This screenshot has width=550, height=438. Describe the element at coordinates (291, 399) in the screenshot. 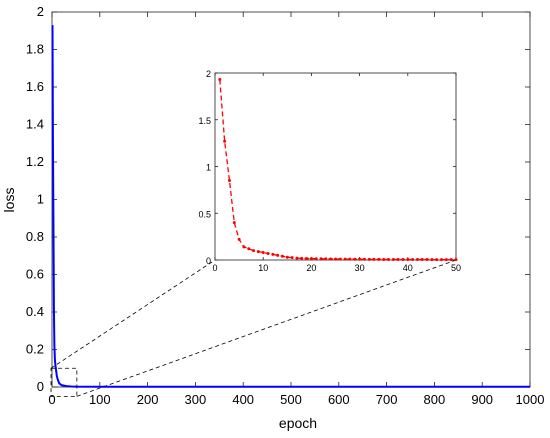

I see `main-x-tick-label: 500` at that location.